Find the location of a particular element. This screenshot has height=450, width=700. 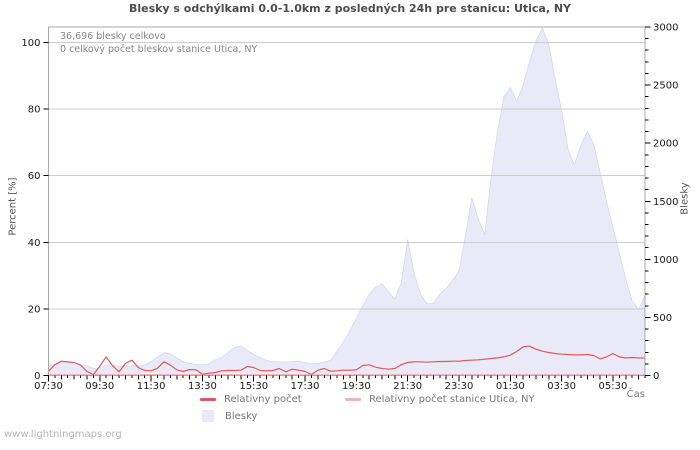

x-tick-label: 05:30 is located at coordinates (613, 386).